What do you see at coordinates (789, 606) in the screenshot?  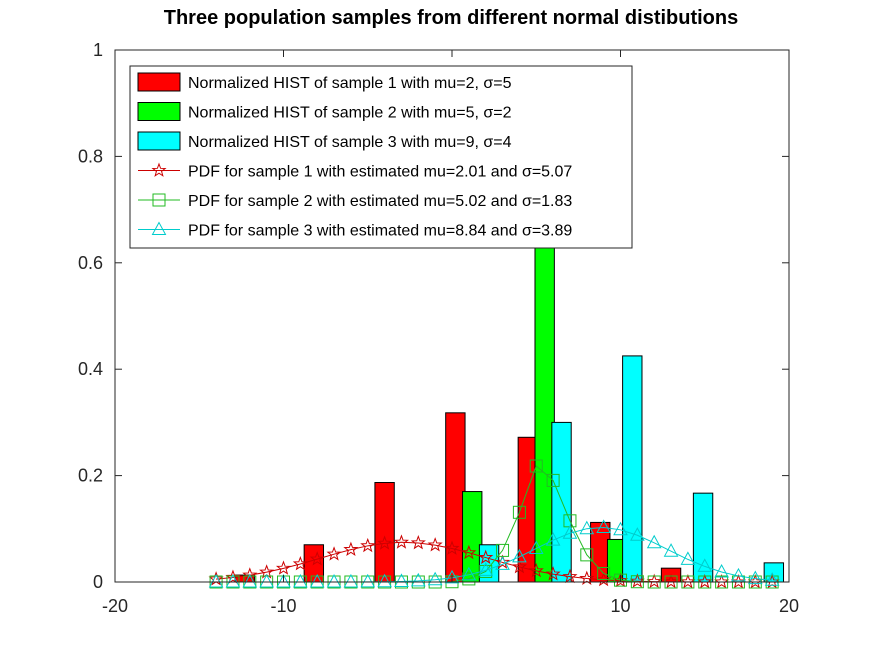 I see `x-tick-label: 20` at bounding box center [789, 606].